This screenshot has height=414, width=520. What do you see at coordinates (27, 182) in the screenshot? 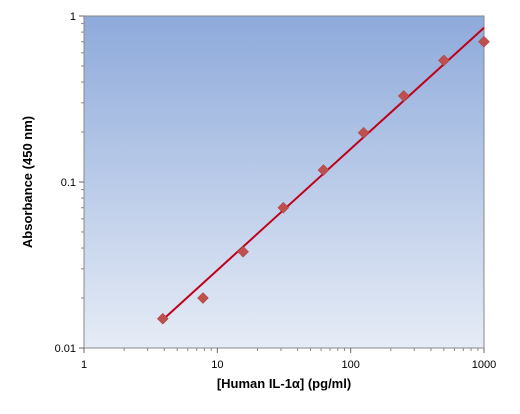
I see `y-axis-title: Absorbance (450 nm)` at bounding box center [27, 182].